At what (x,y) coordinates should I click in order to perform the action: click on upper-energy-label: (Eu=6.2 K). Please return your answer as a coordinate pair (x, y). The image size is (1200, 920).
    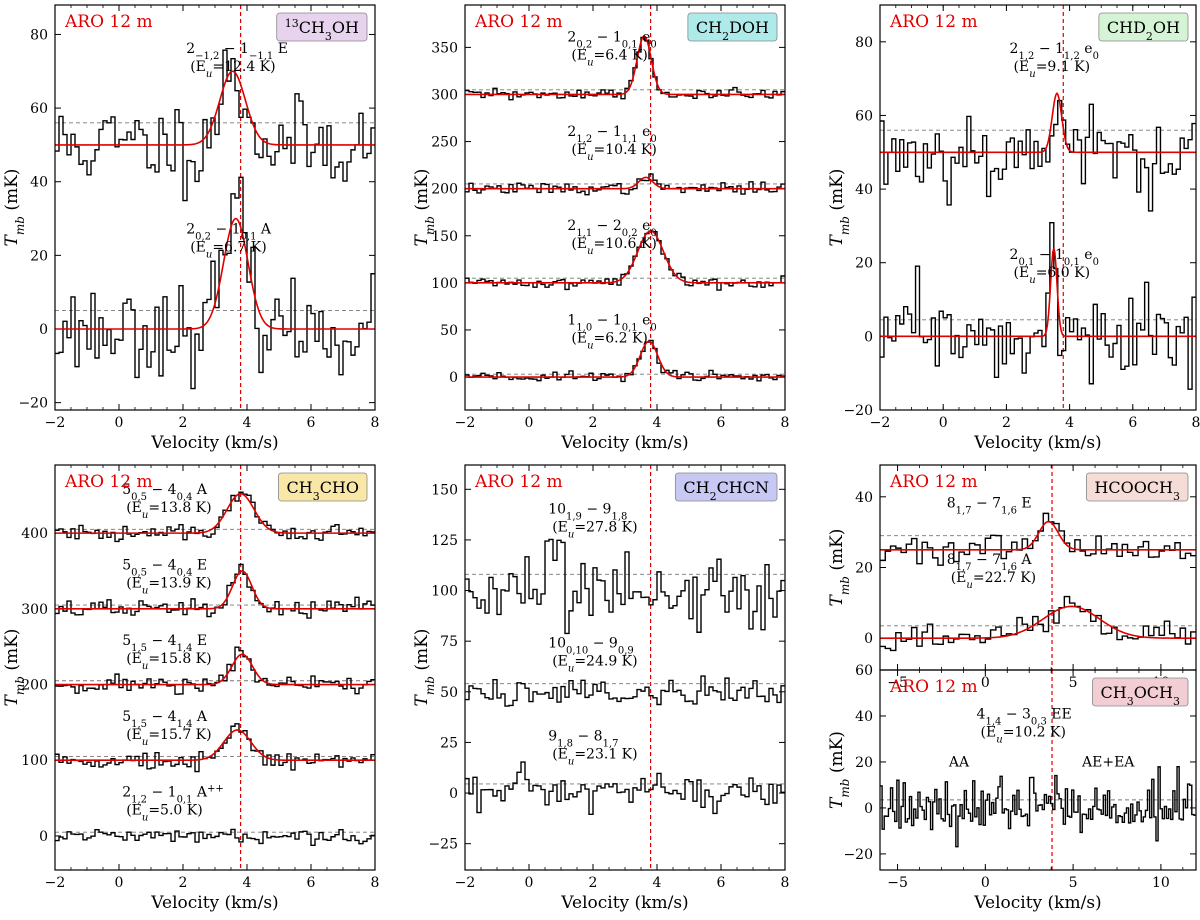
    Looking at the image, I should click on (609, 340).